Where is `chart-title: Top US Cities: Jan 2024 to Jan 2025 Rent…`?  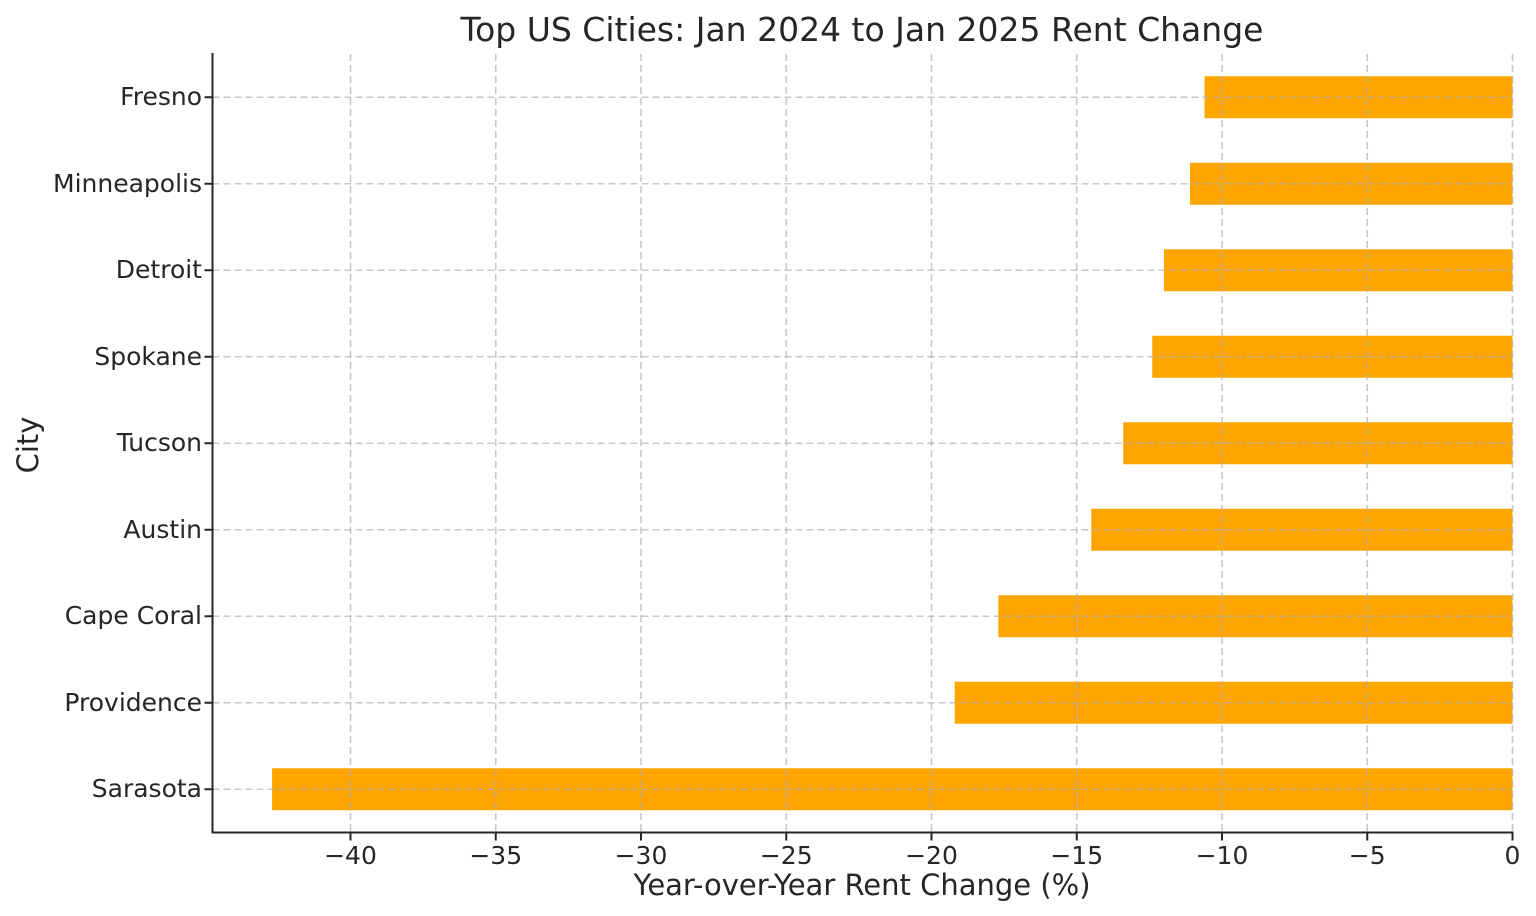 chart-title: Top US Cities: Jan 2024 to Jan 2025 Rent… is located at coordinates (862, 29).